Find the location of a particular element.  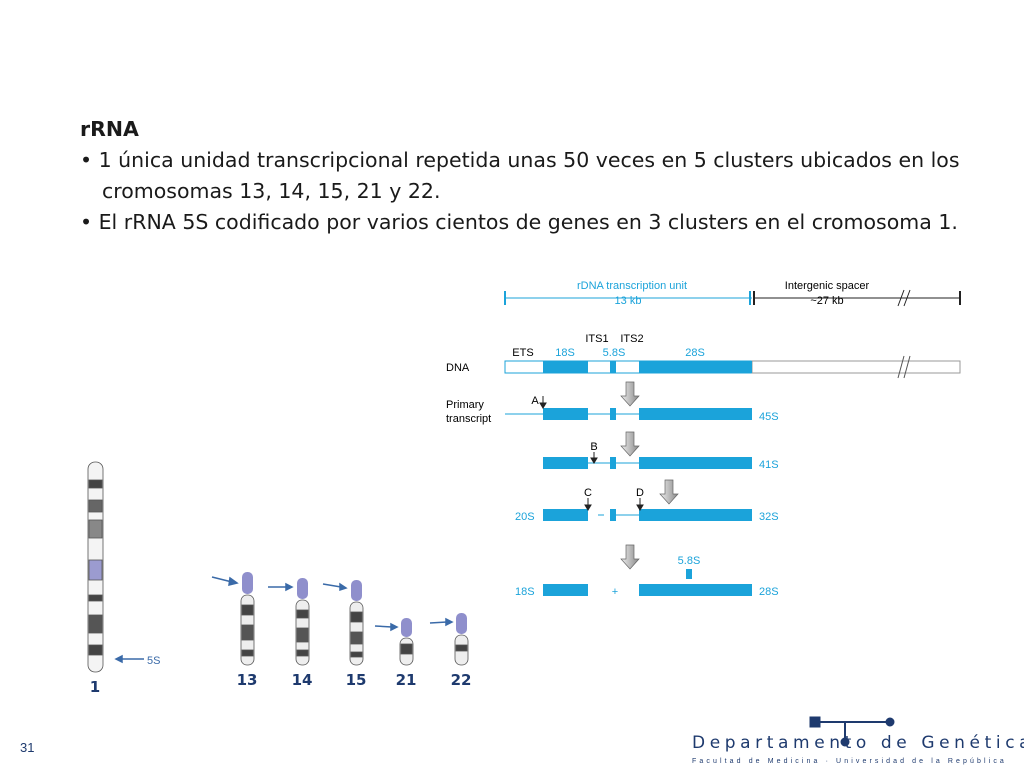

heading: rRNA is located at coordinates (109, 129).